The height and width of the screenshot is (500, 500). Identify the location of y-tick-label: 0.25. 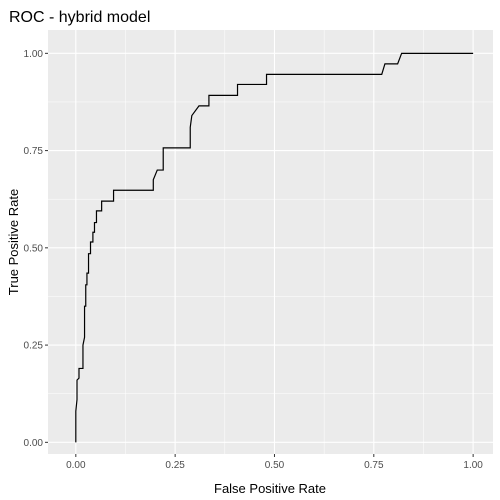
(34, 346).